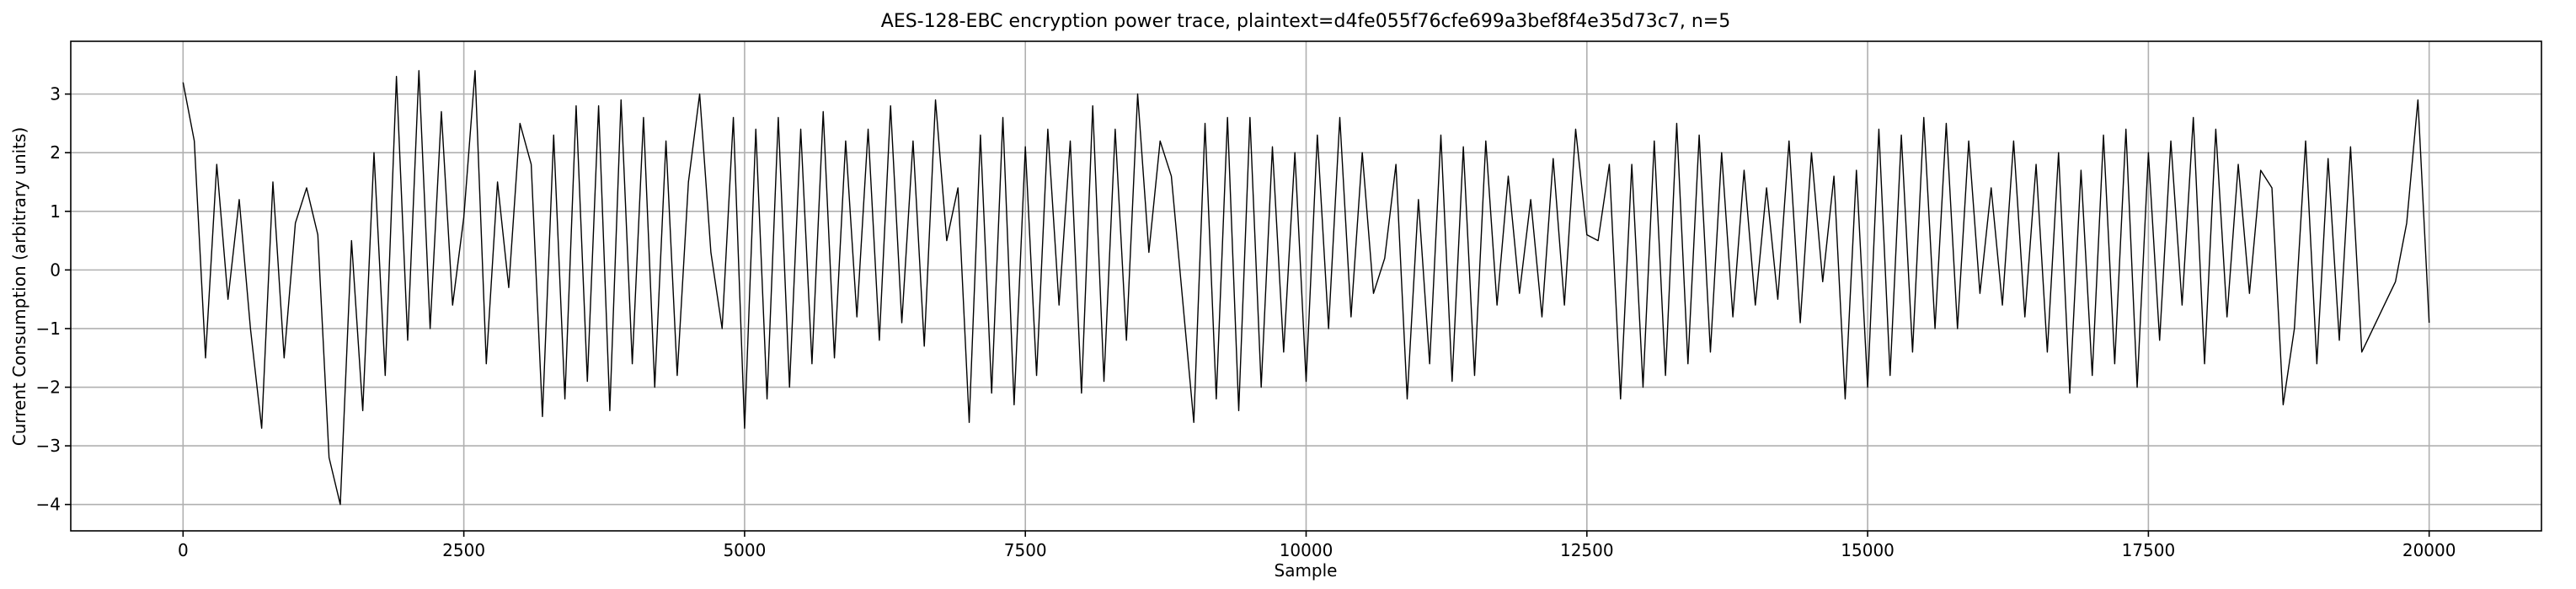  Describe the element at coordinates (48, 505) in the screenshot. I see `y-tick-label: −4` at that location.